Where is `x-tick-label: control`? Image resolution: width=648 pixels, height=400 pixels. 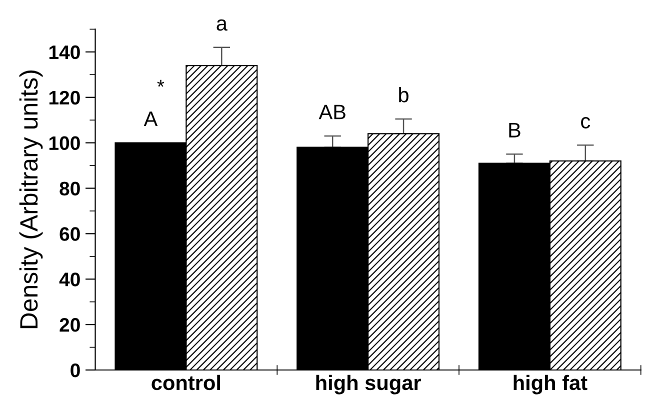
x-tick-label: control is located at coordinates (186, 382).